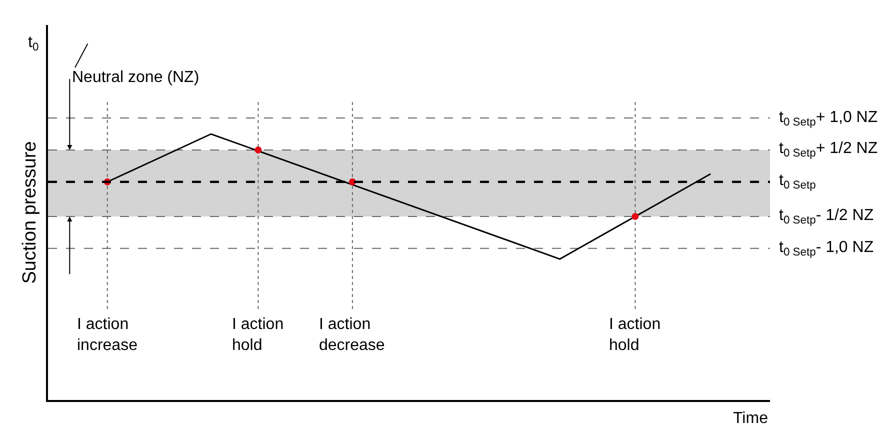  What do you see at coordinates (797, 182) in the screenshot?
I see `ref-line-label: t$_{0 Setp}$` at bounding box center [797, 182].